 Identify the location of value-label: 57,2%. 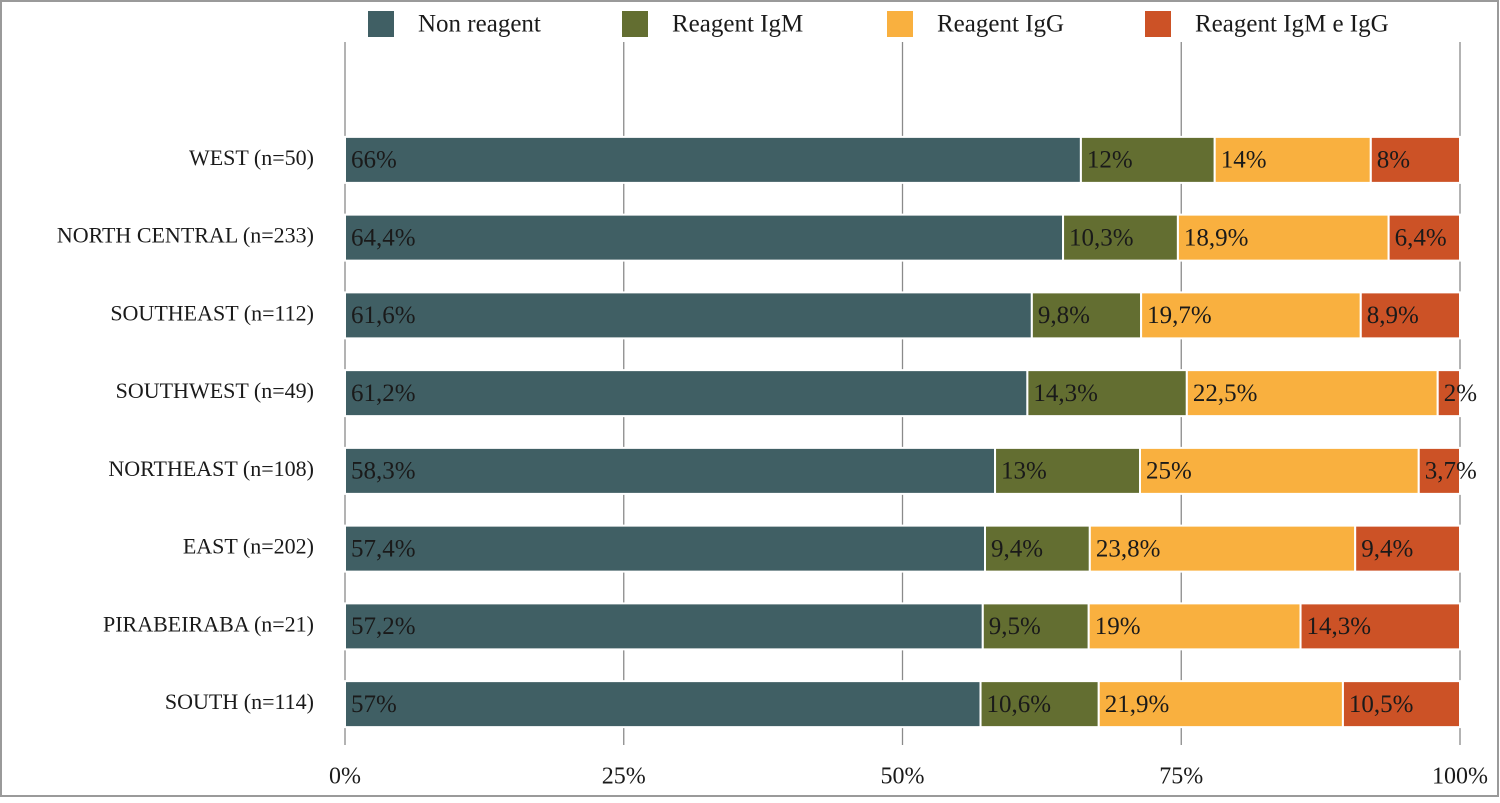
(383, 626).